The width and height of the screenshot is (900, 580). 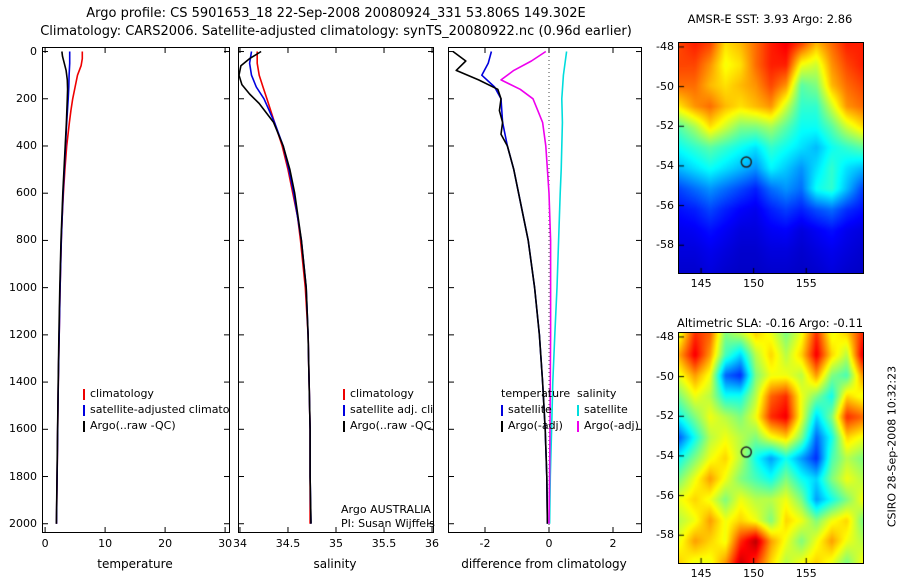 I want to click on tick-label: 34.5, so click(x=288, y=543).